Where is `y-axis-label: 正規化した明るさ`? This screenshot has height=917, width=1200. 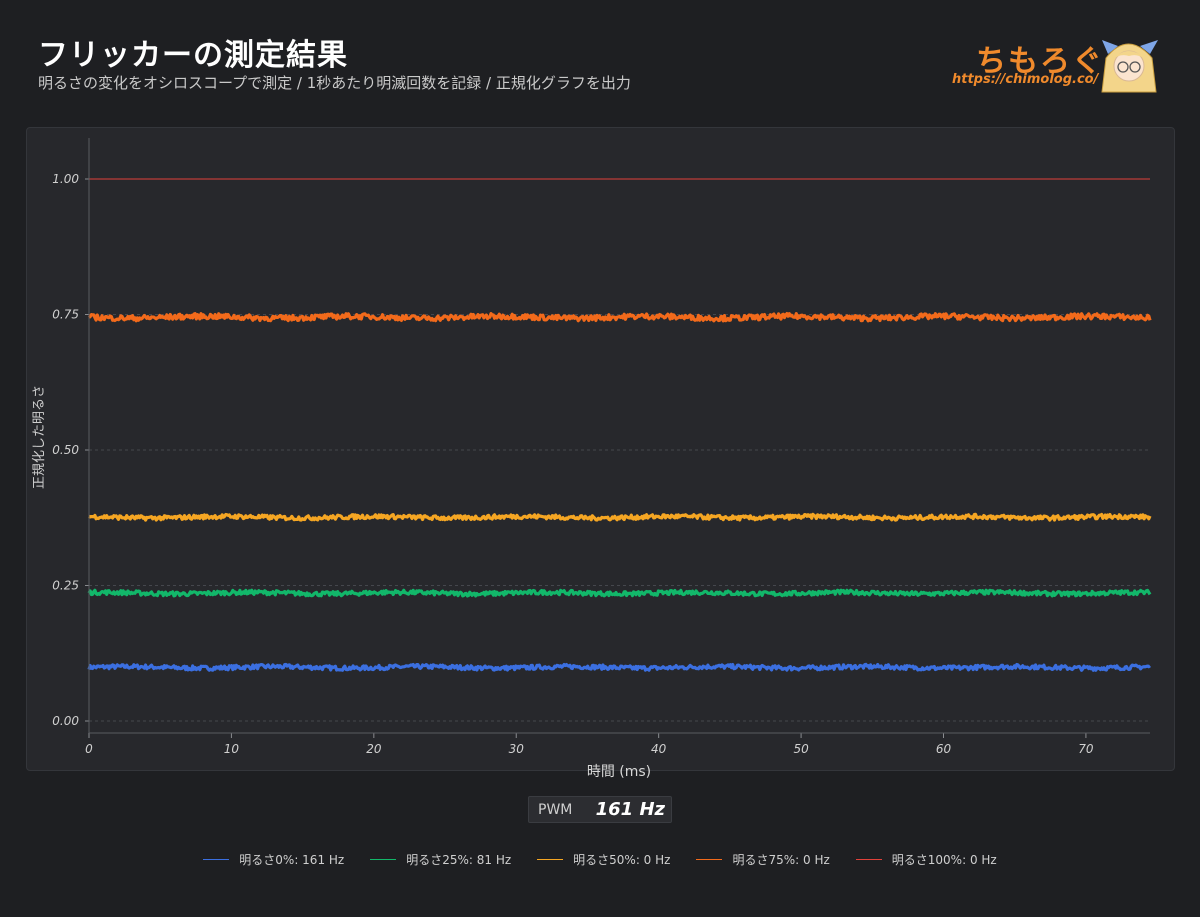
y-axis-label: 正規化した明るさ is located at coordinates (39, 437).